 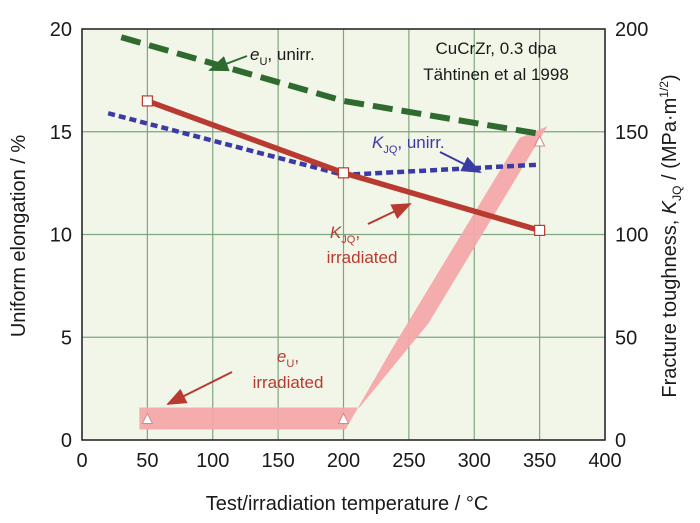 What do you see at coordinates (474, 461) in the screenshot?
I see `x-tick-label: 300` at bounding box center [474, 461].